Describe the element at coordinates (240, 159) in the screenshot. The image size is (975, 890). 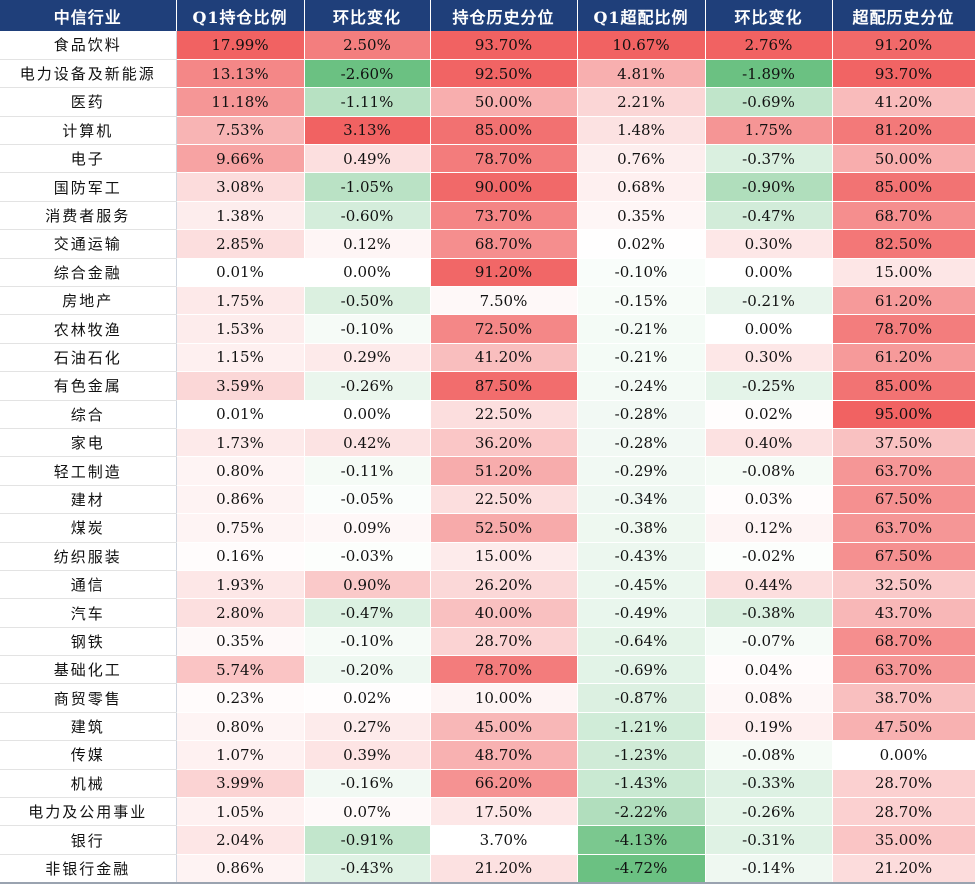
I see `q1-holding-ratio-cell: 9.66%` at that location.